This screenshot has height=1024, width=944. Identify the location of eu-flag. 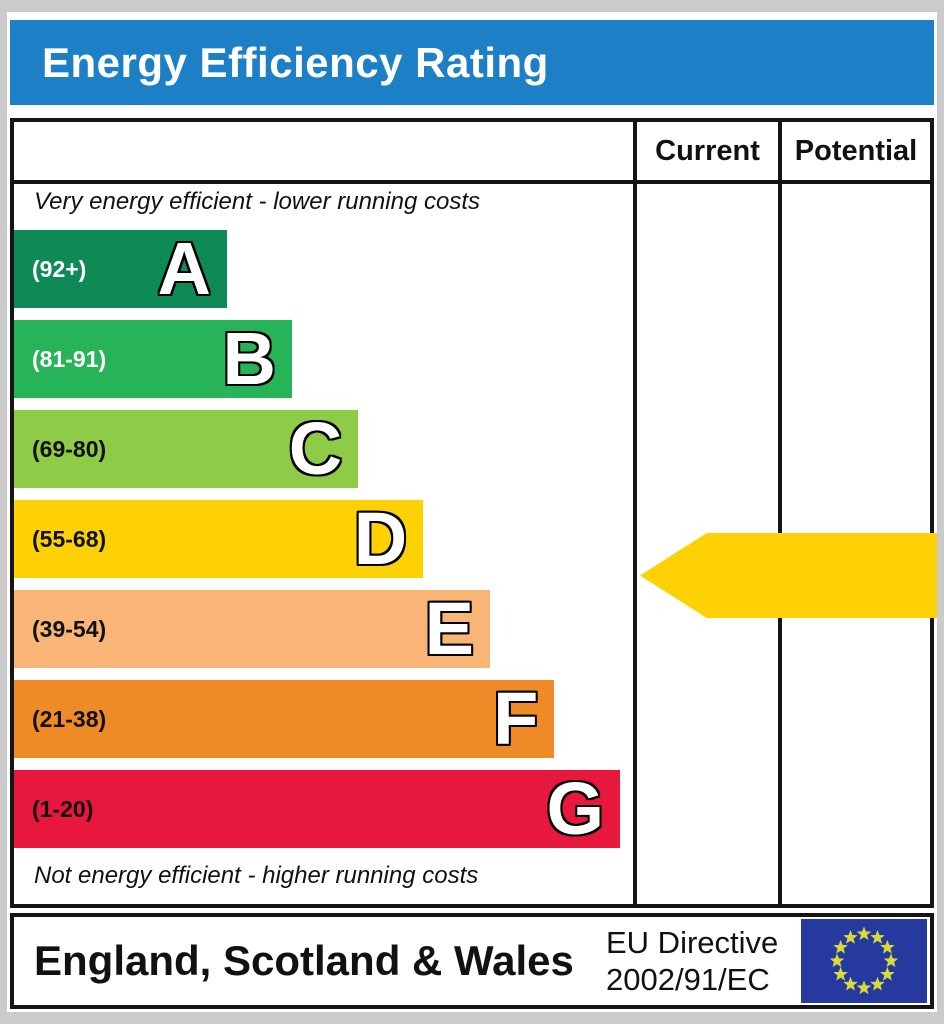
(864, 961).